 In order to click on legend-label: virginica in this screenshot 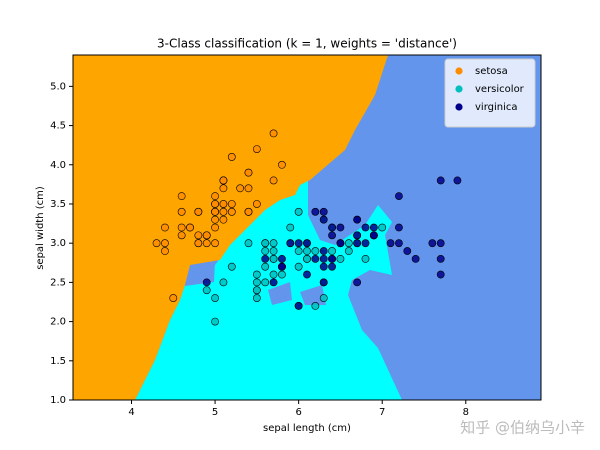, I will do `click(496, 107)`.